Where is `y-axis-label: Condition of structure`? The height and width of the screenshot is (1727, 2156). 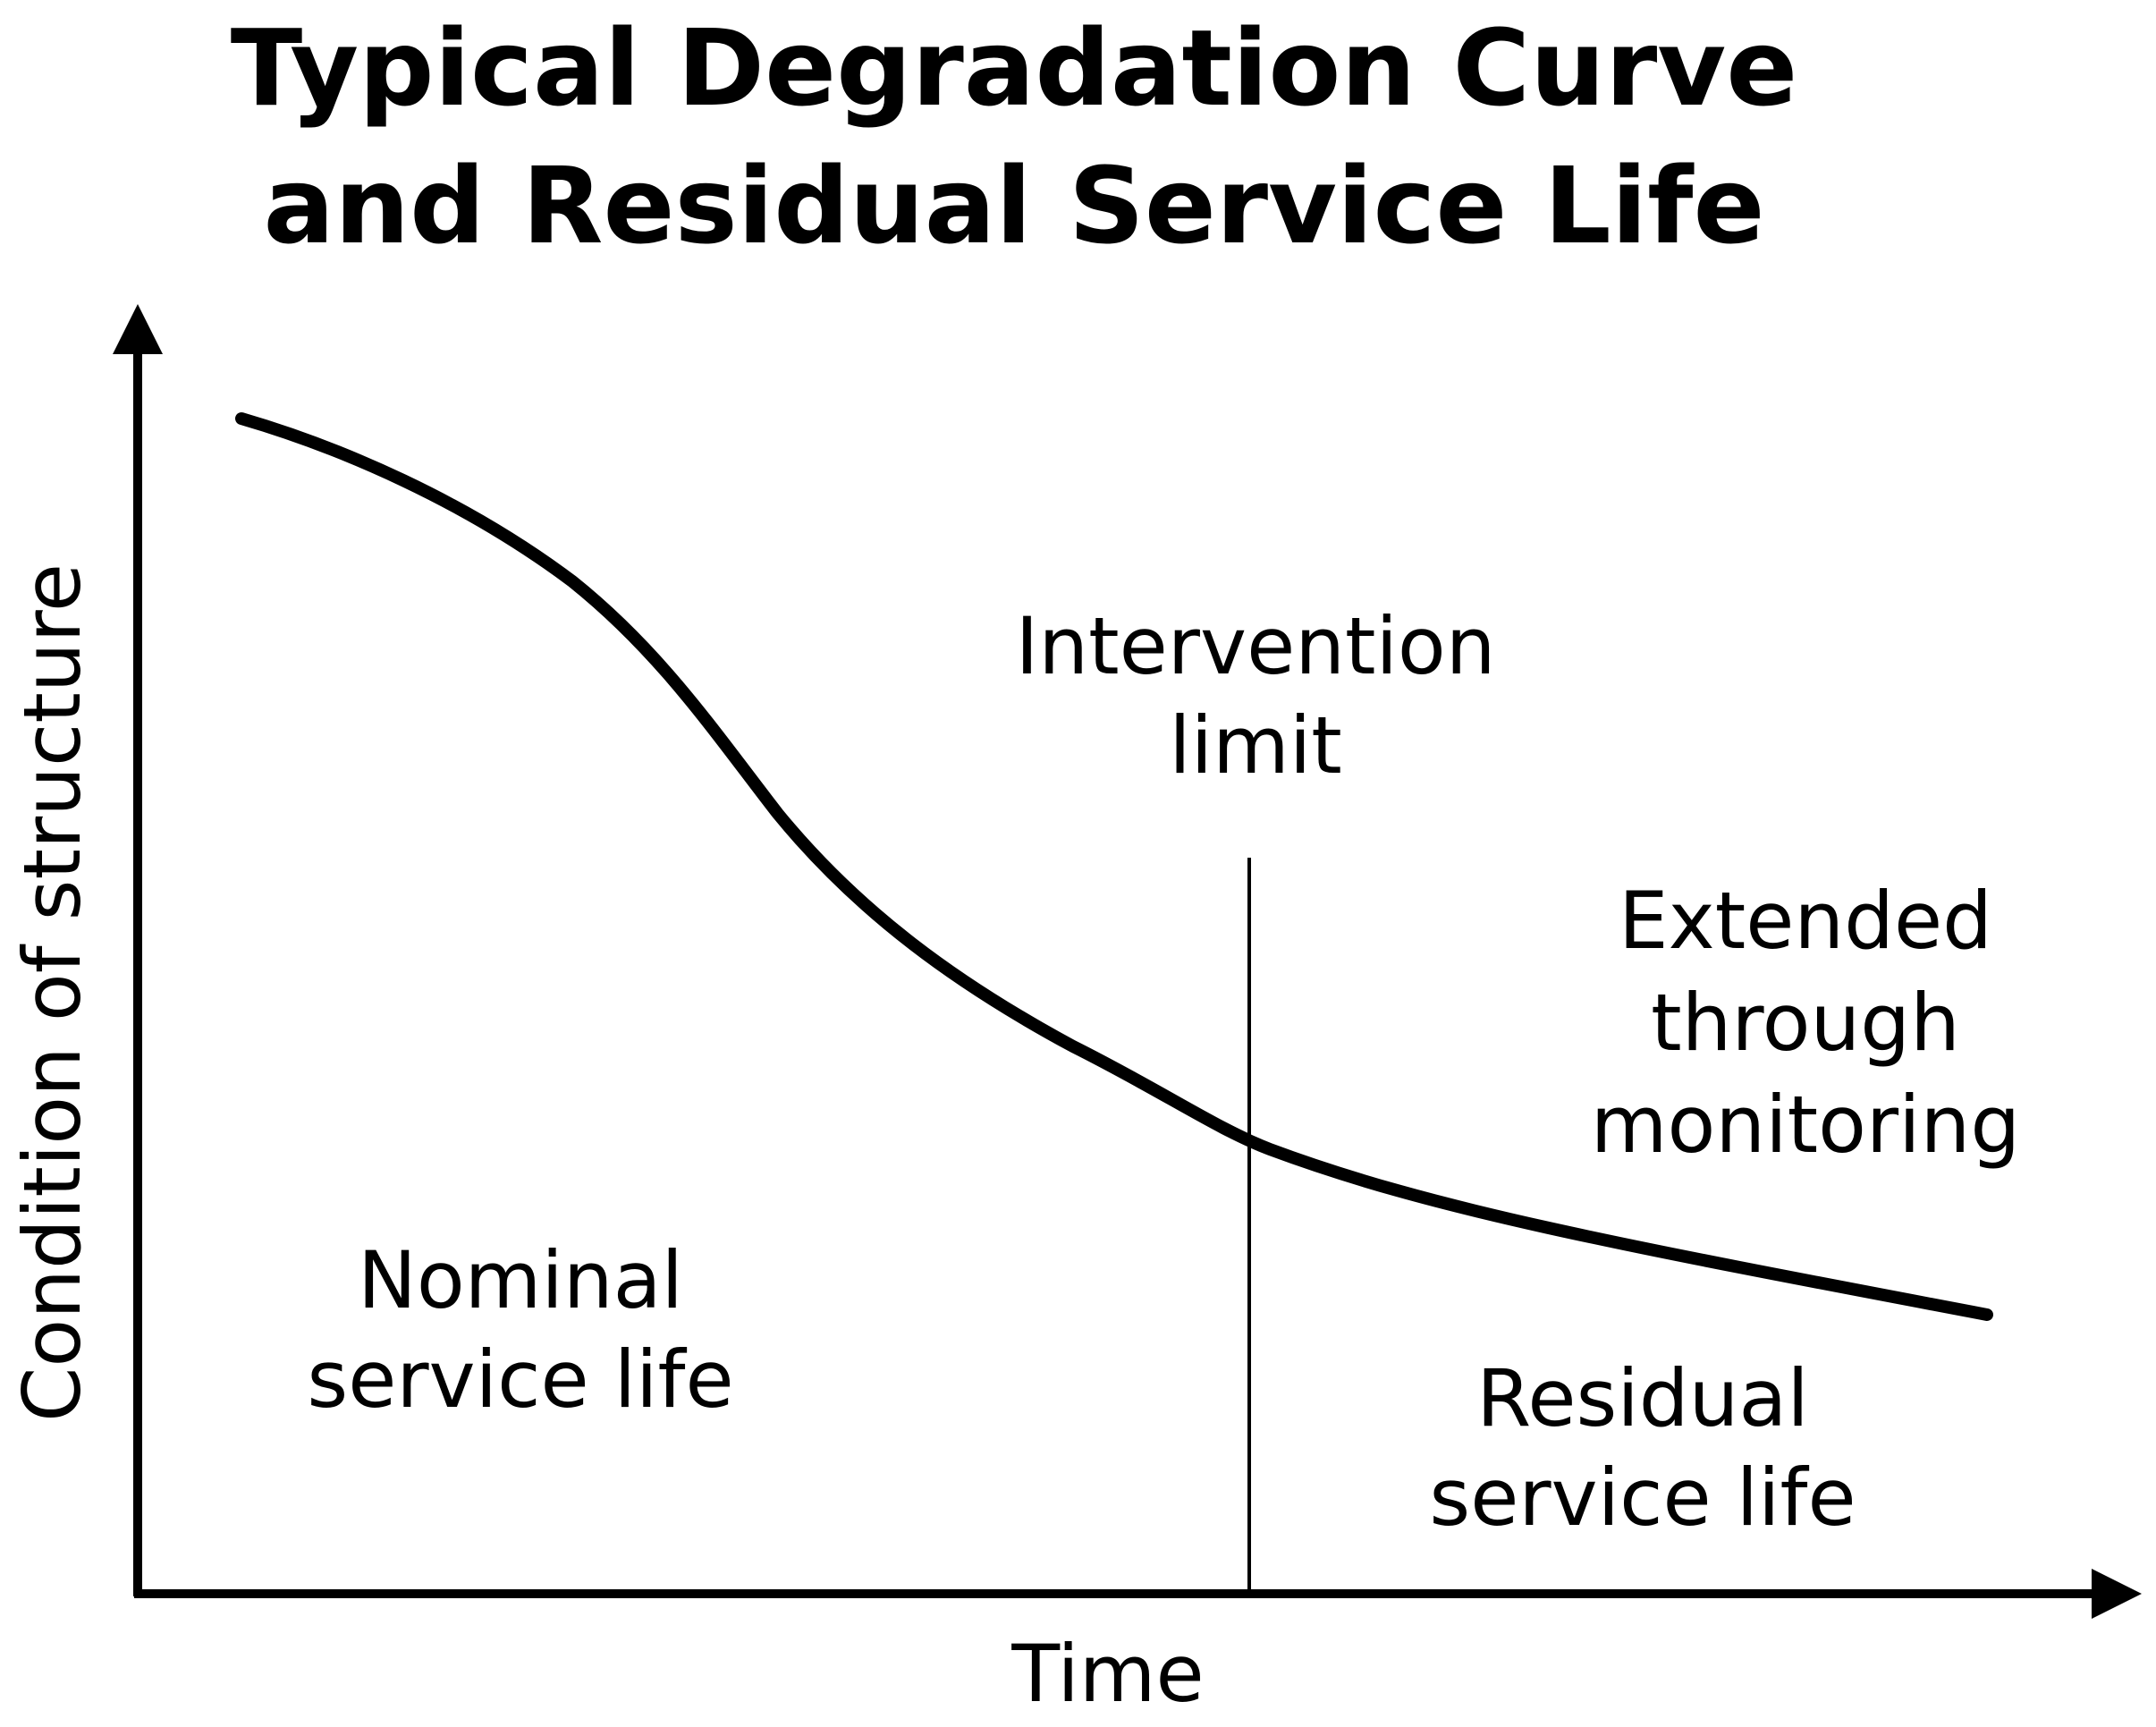 y-axis-label: Condition of structure is located at coordinates (52, 993).